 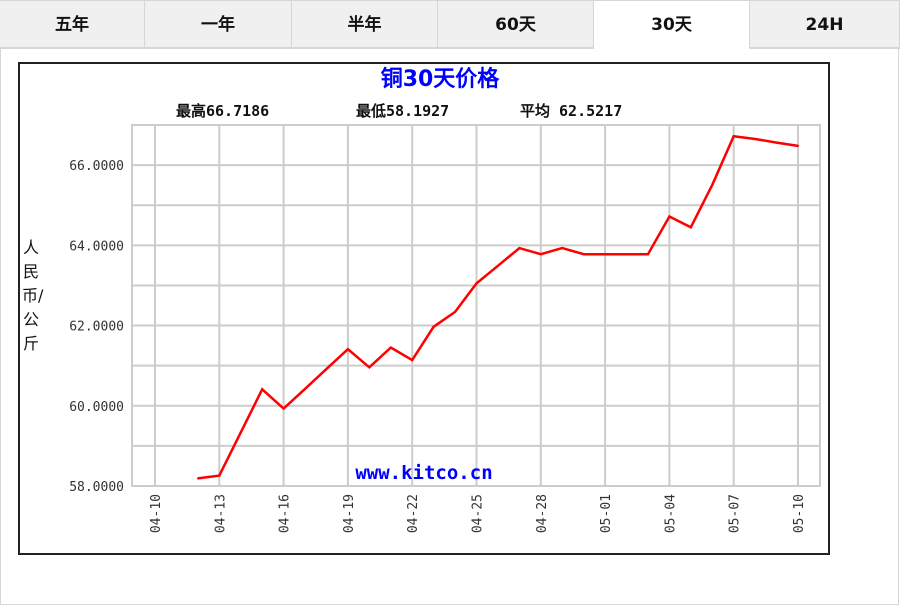 I want to click on tab-24h: 24H, so click(x=825, y=24).